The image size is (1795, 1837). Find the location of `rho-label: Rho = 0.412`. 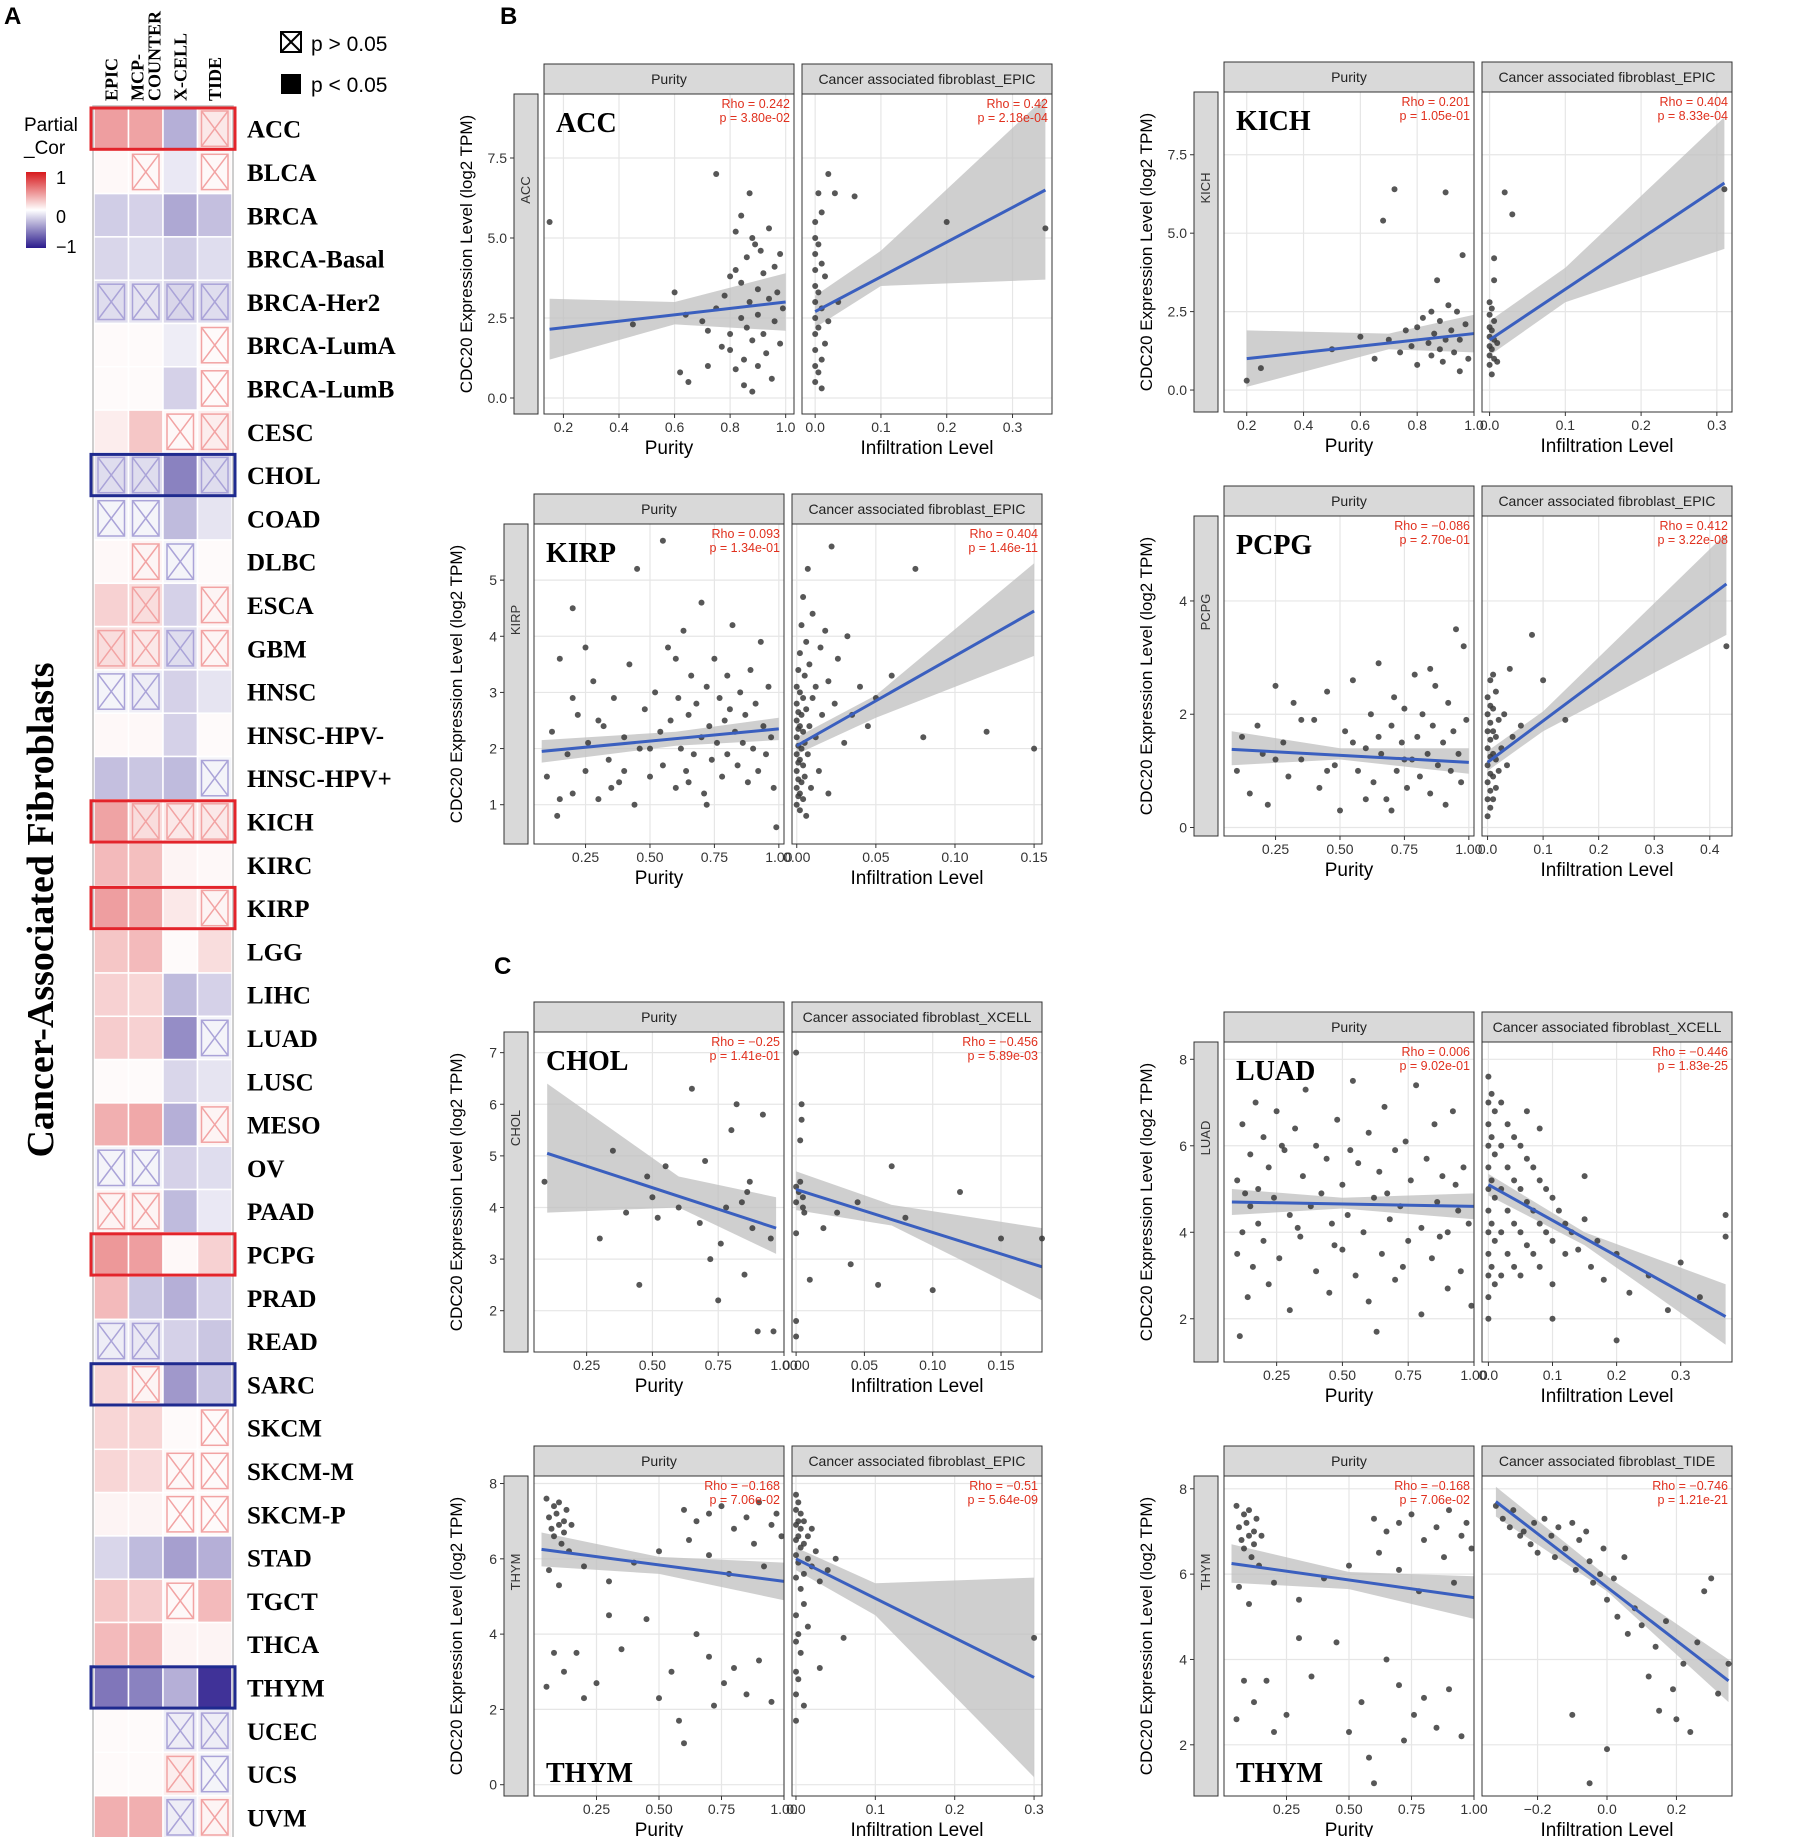

rho-label: Rho = 0.412 is located at coordinates (1694, 526).